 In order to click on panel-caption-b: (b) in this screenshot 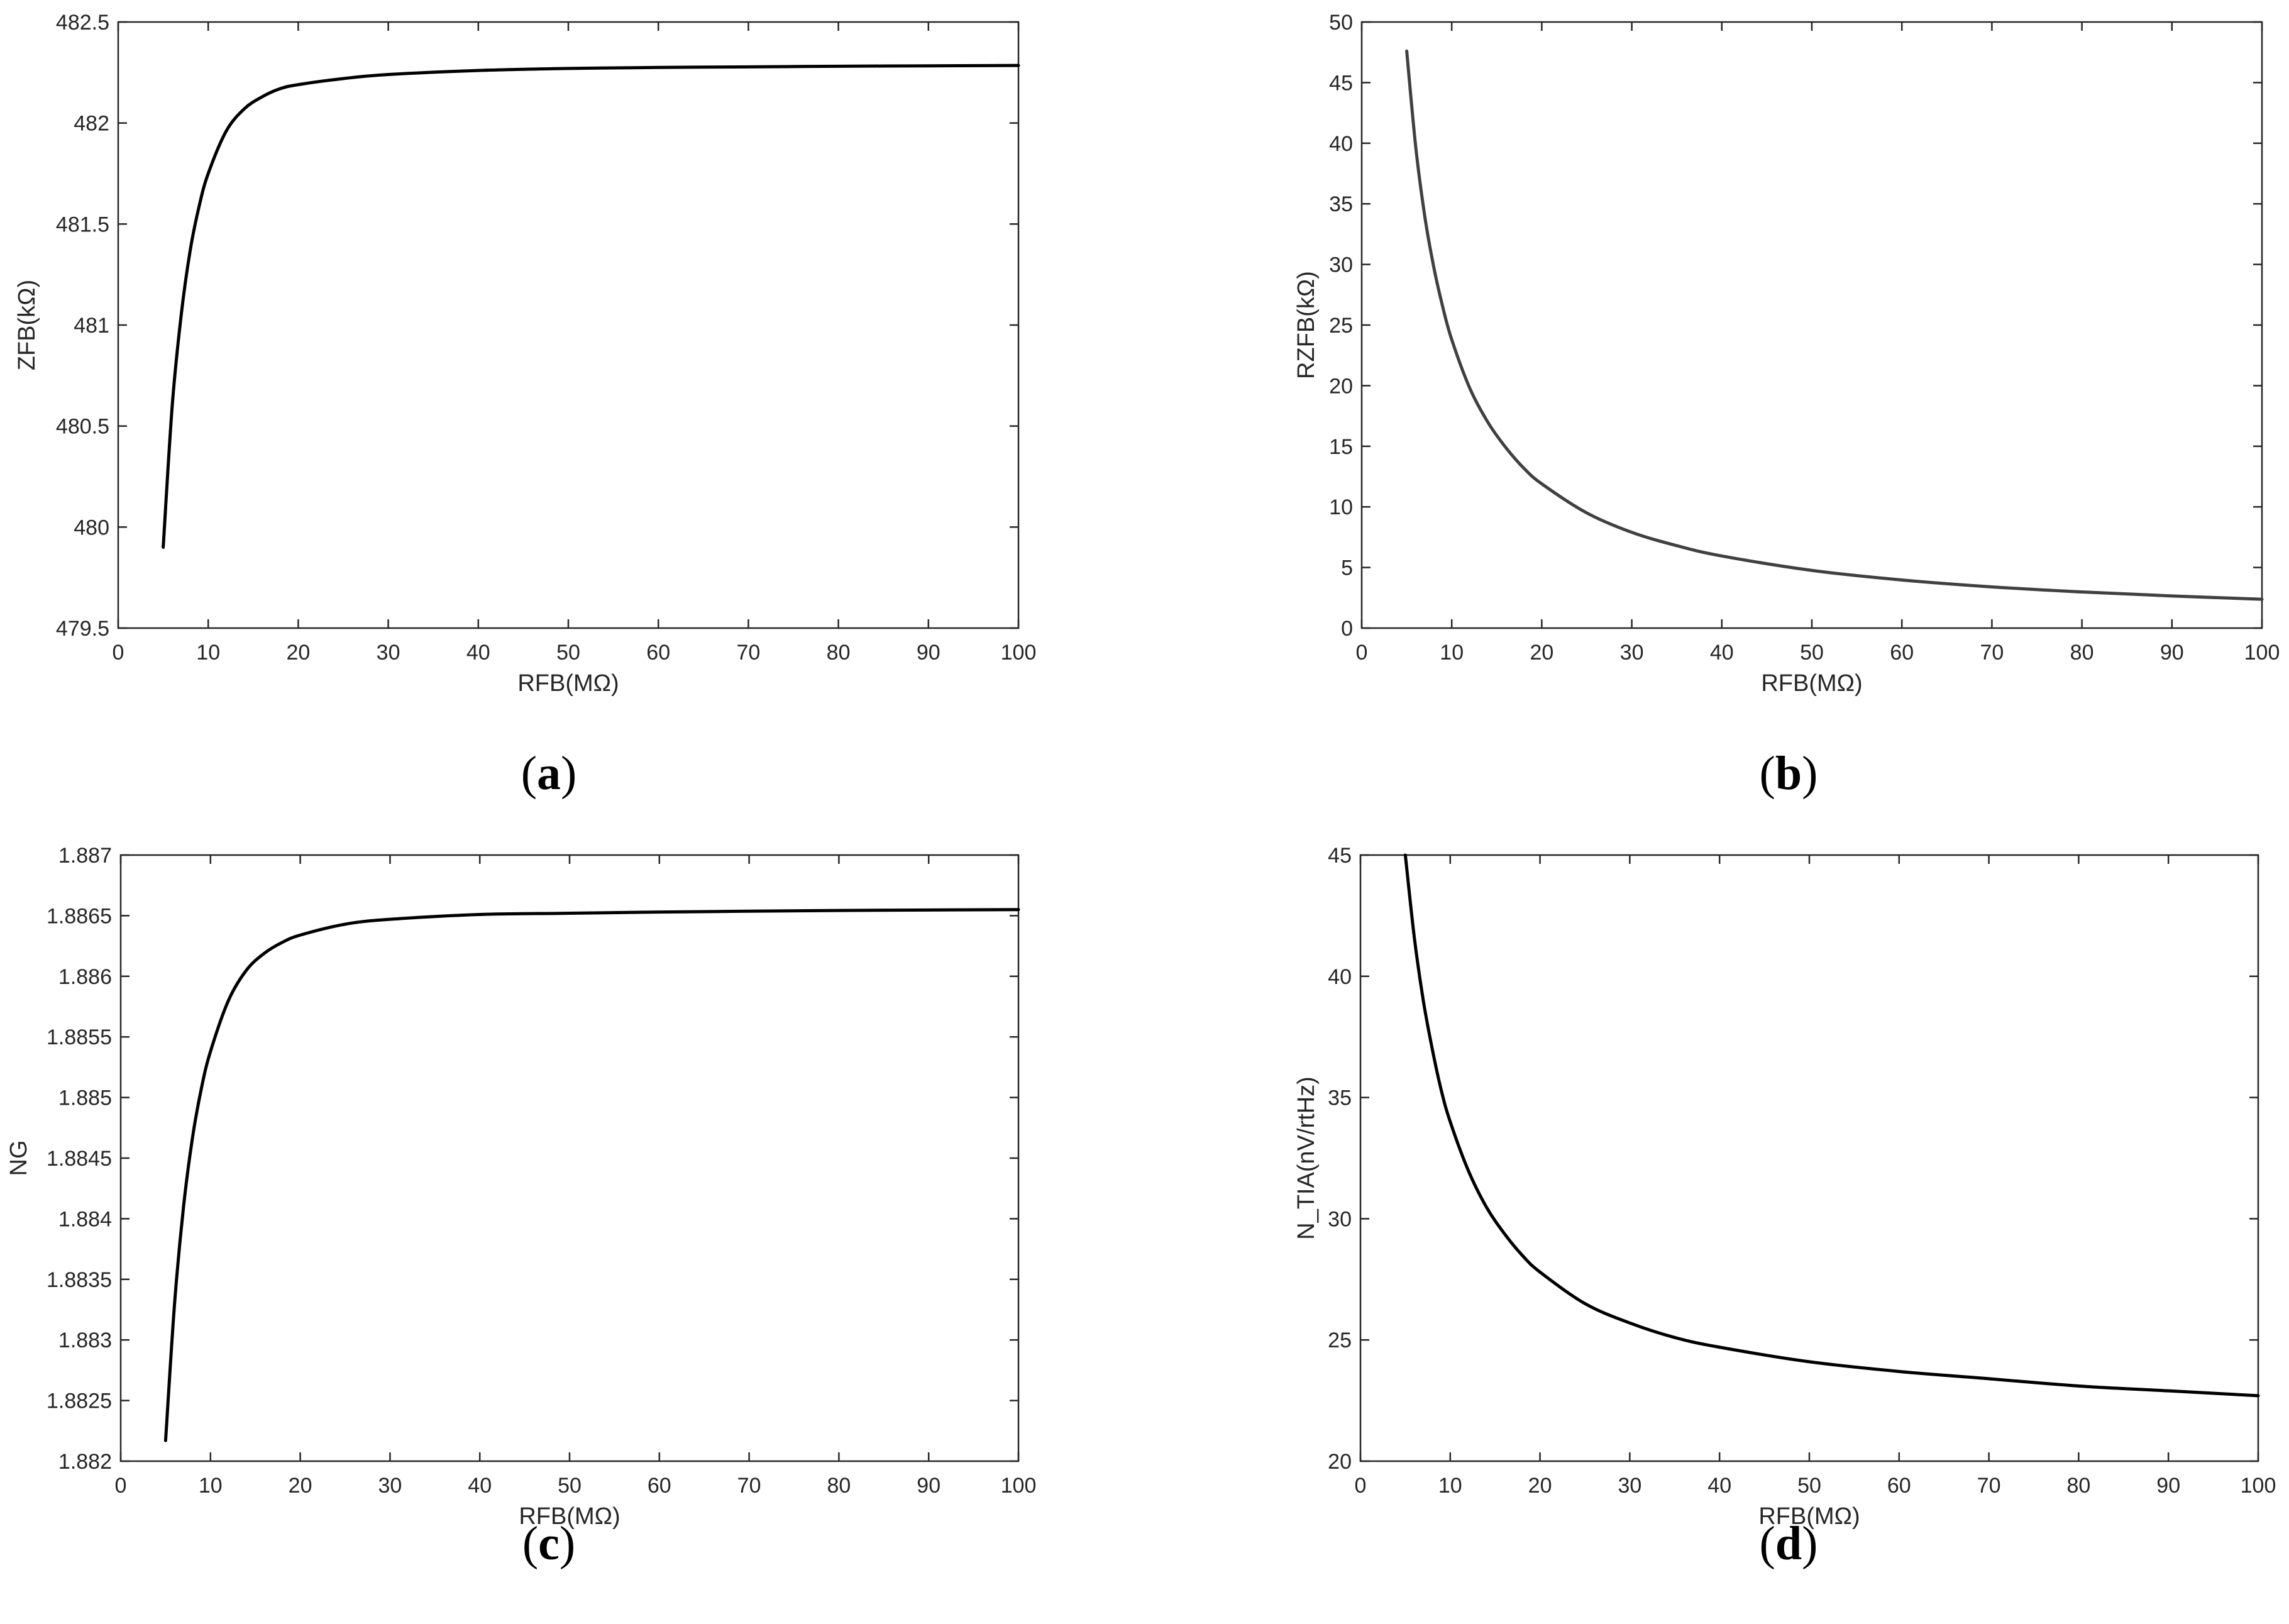, I will do `click(1789, 773)`.